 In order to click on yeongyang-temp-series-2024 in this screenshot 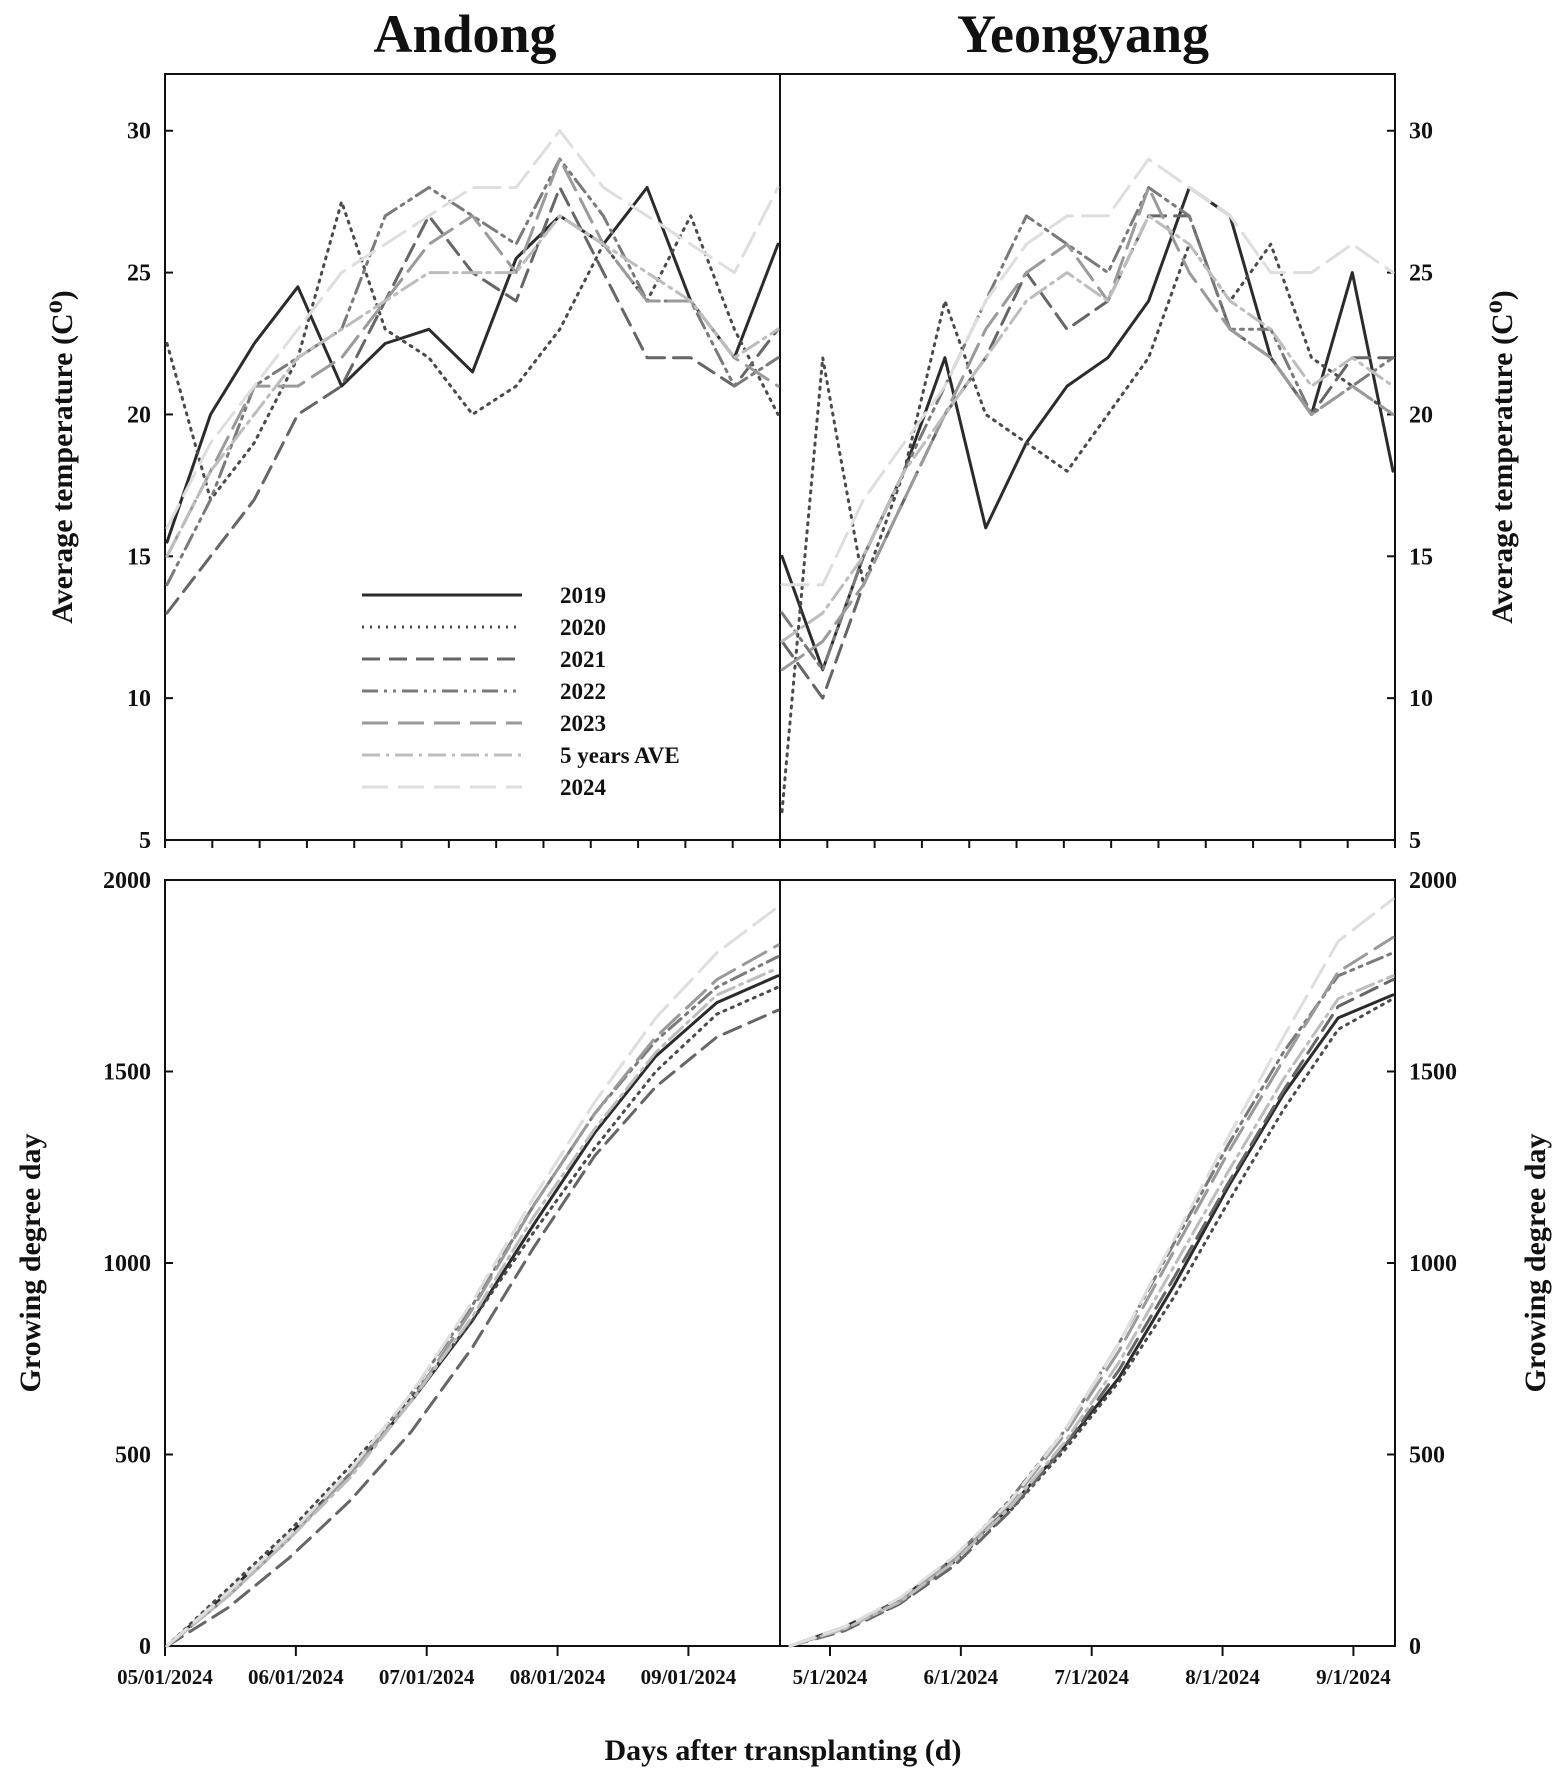, I will do `click(1087, 372)`.